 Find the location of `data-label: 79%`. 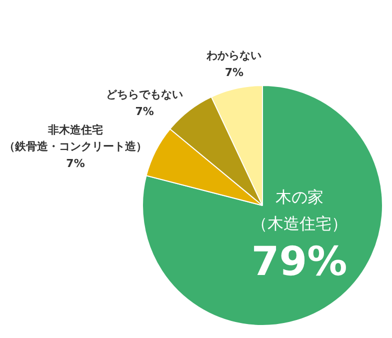

data-label: 79% is located at coordinates (299, 261).